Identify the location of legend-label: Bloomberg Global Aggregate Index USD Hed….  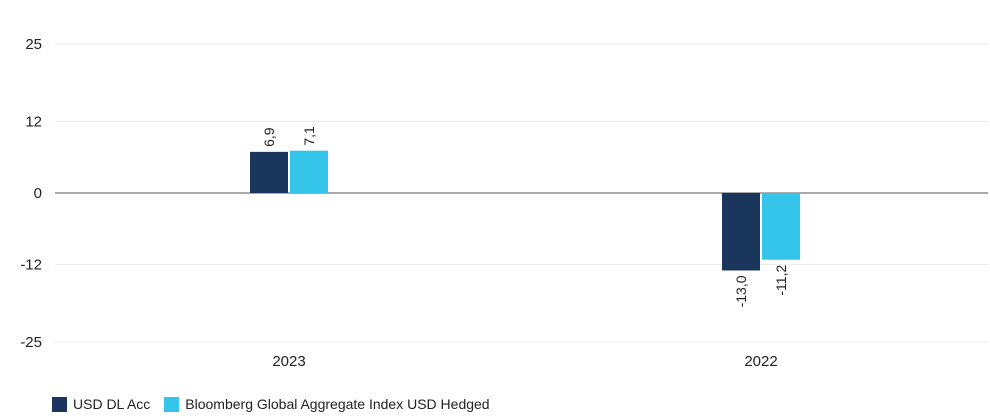
(337, 404).